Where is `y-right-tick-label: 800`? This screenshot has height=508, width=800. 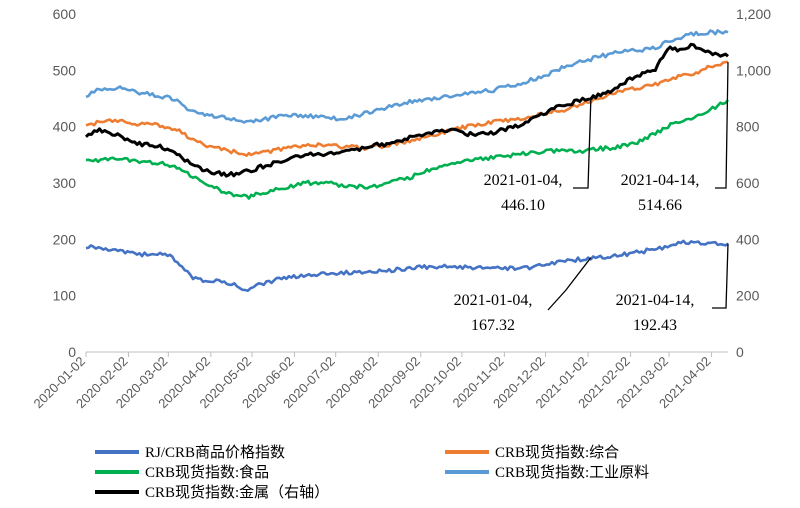
y-right-tick-label: 800 is located at coordinates (748, 127).